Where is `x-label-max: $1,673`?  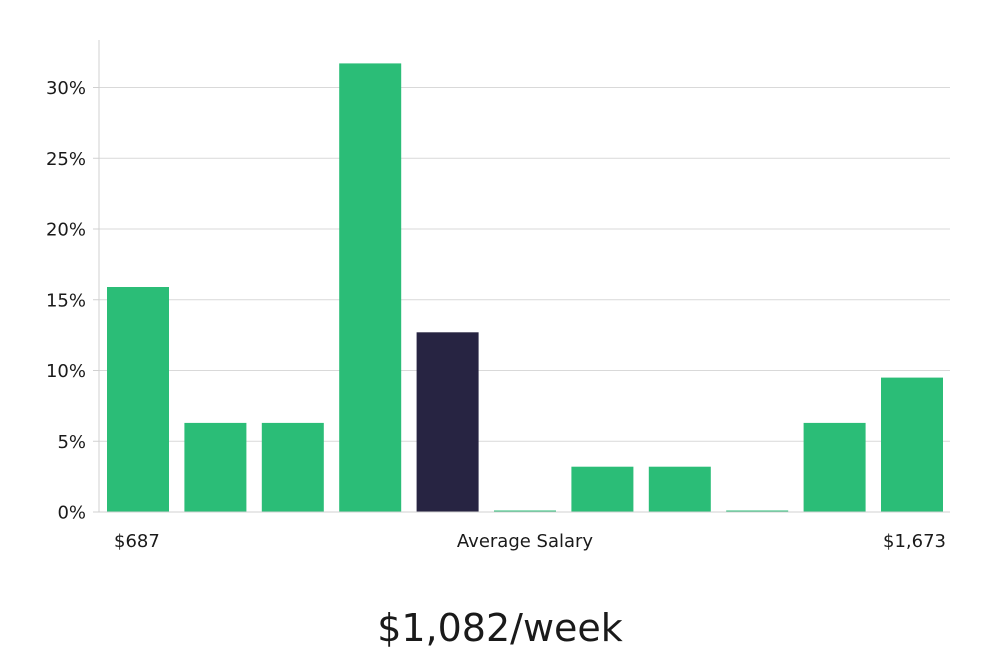
x-label-max: $1,673 is located at coordinates (914, 541).